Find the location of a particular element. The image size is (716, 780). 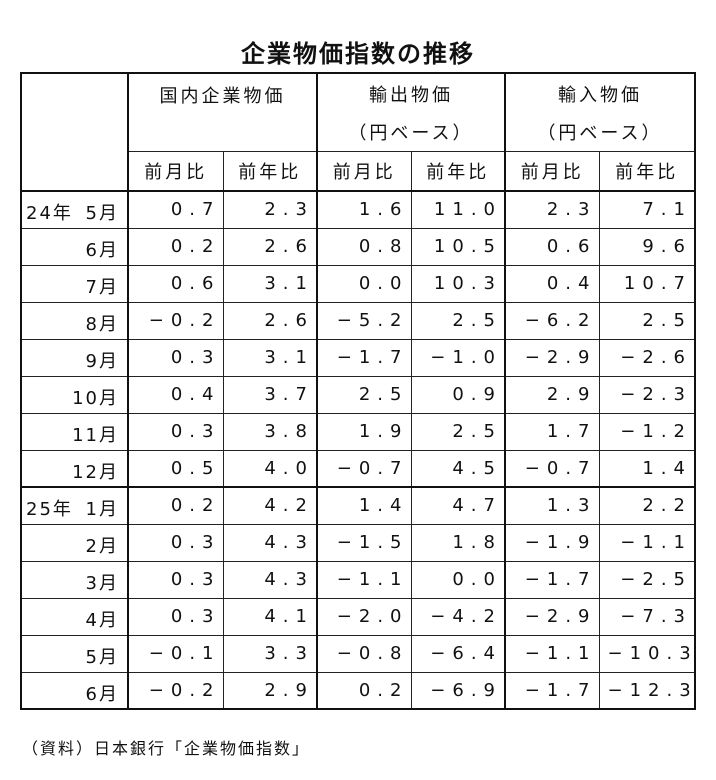

row-label: 9月 is located at coordinates (74, 357).